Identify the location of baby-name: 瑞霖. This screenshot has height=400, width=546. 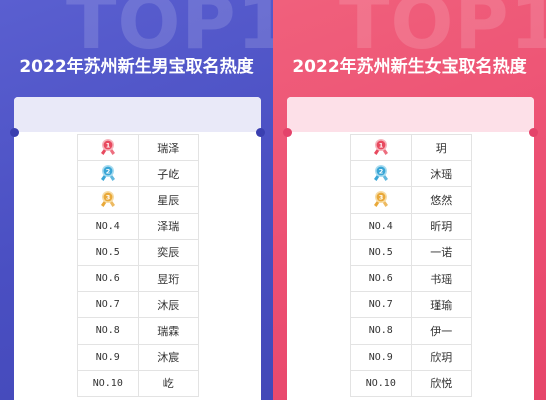
(168, 331).